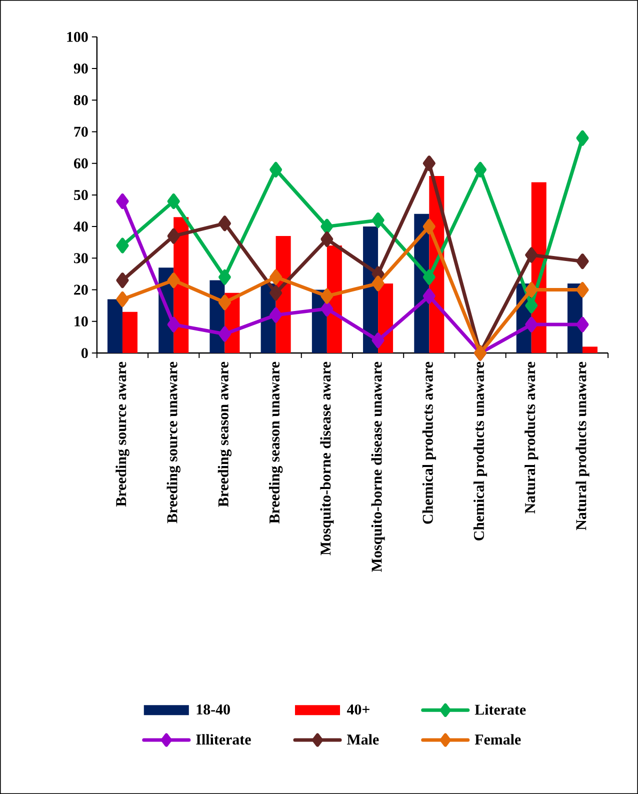 The width and height of the screenshot is (638, 794). Describe the element at coordinates (81, 195) in the screenshot. I see `y-tick-label: 50` at that location.